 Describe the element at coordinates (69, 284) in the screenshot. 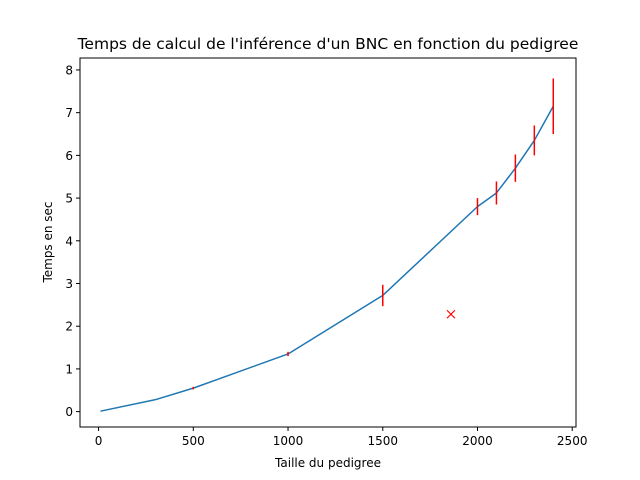

I see `y-tick-label: 3` at that location.